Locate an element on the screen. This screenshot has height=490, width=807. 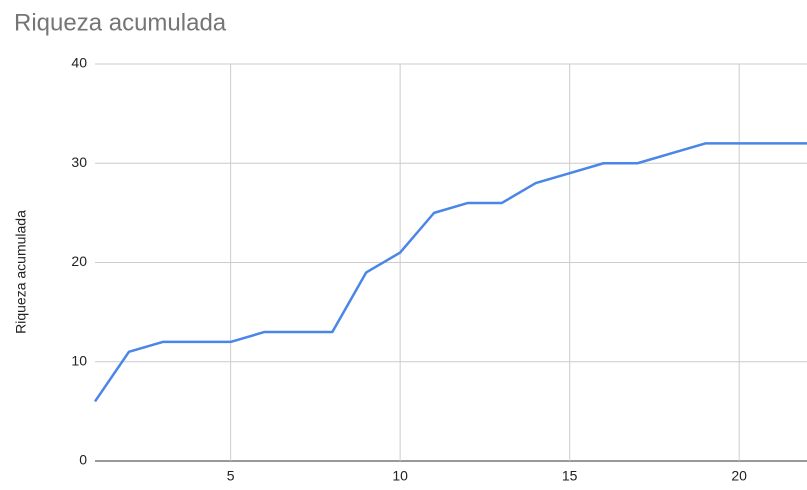
x-tick-label: 20 is located at coordinates (739, 476).